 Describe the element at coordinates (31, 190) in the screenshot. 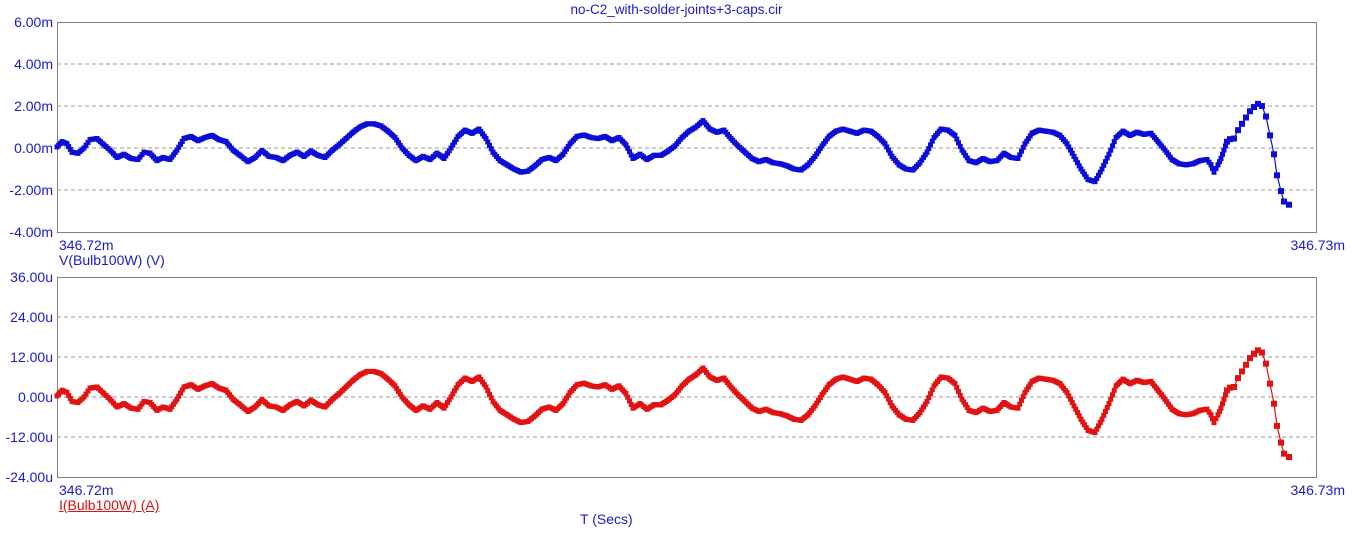

I see `voltage-ytick: -2.00m` at that location.